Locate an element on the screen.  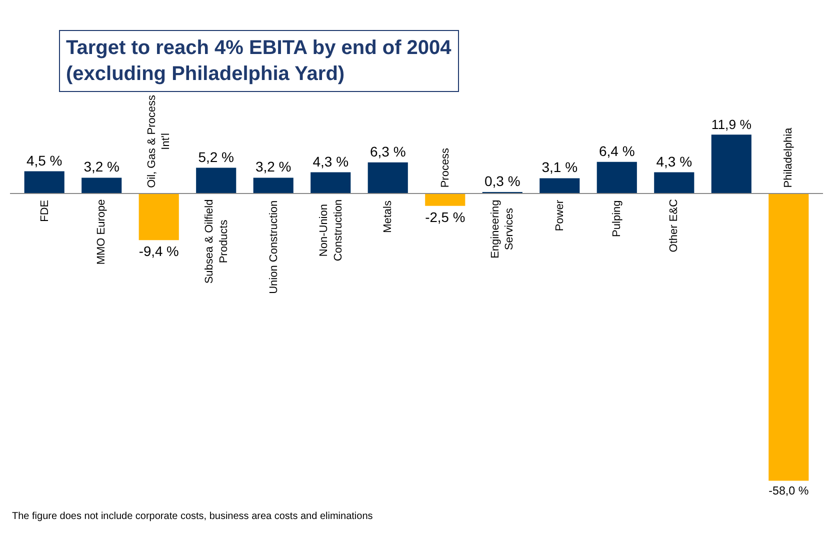
x-tick-label: MMO Europe is located at coordinates (102, 232).